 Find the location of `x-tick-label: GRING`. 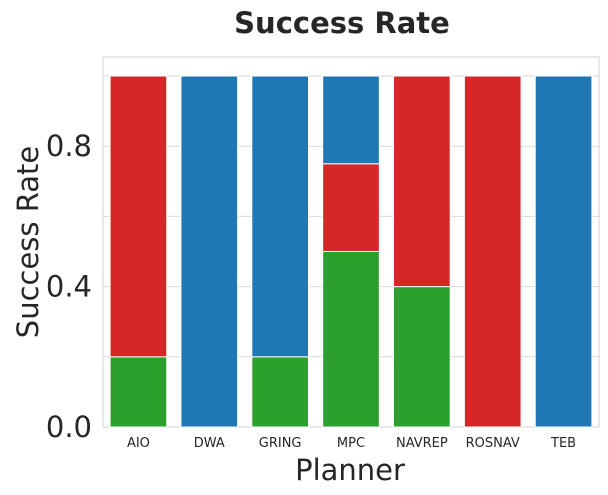

x-tick-label: GRING is located at coordinates (280, 443).